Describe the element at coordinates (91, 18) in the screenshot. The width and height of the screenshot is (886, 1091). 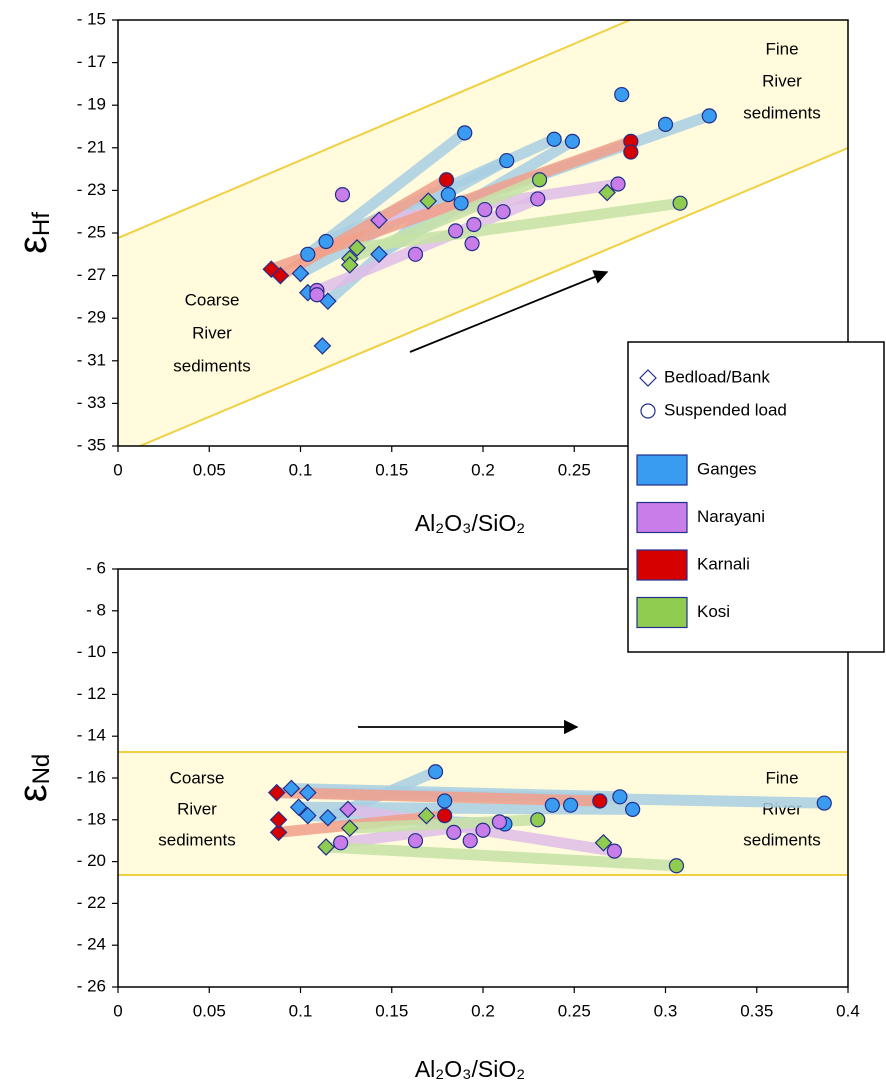
I see `y-tick-label: - 15` at that location.